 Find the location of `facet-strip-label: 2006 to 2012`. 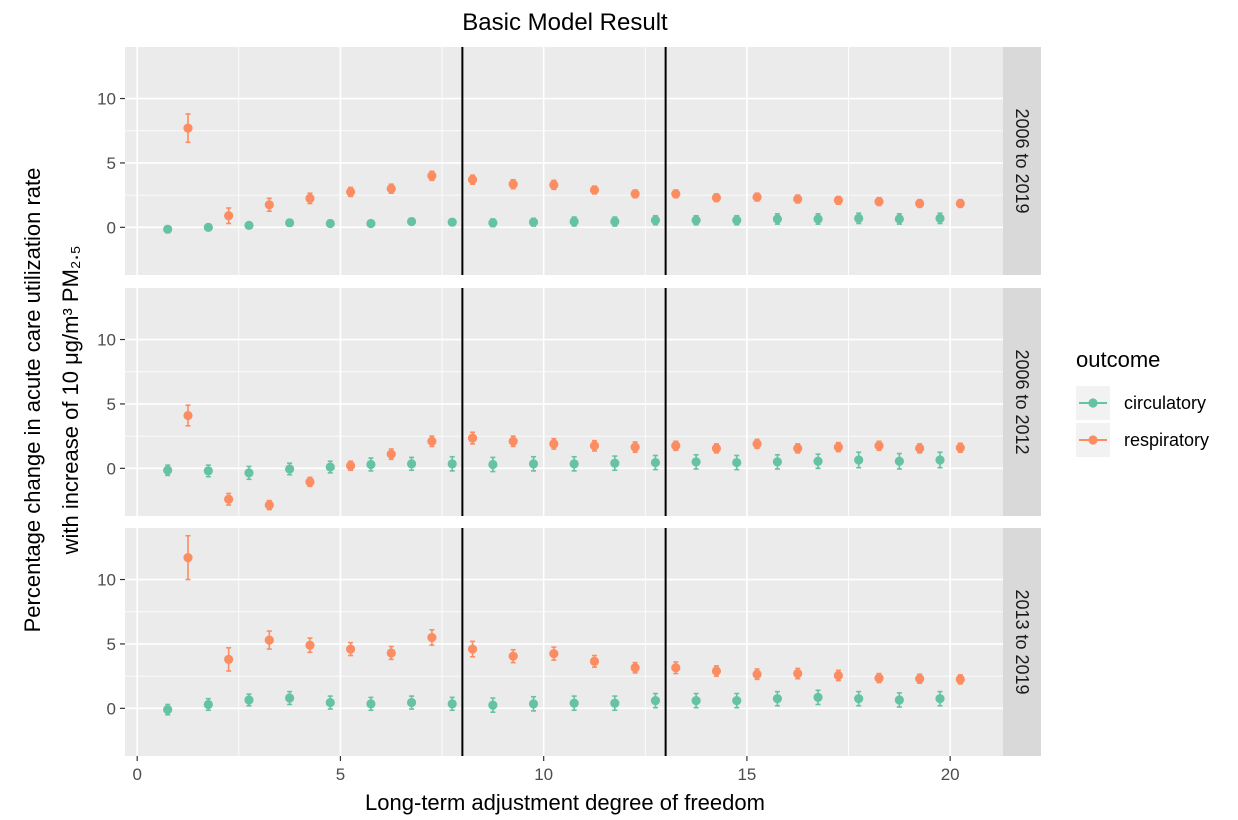

facet-strip-label: 2006 to 2012 is located at coordinates (1022, 401).